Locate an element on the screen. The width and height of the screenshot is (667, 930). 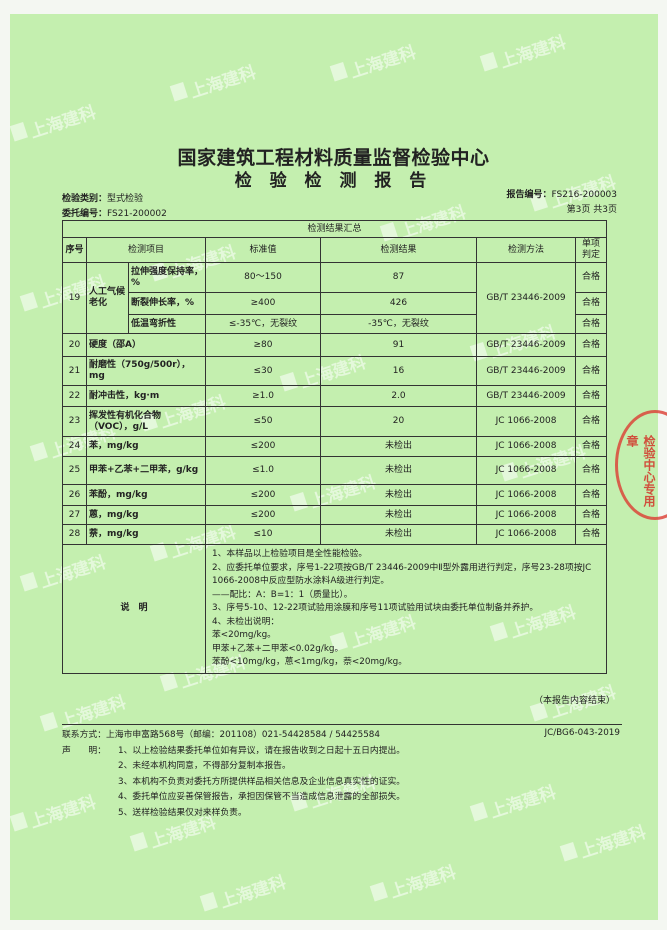
cell-item: 耐冲击性，kg·m is located at coordinates (146, 396).